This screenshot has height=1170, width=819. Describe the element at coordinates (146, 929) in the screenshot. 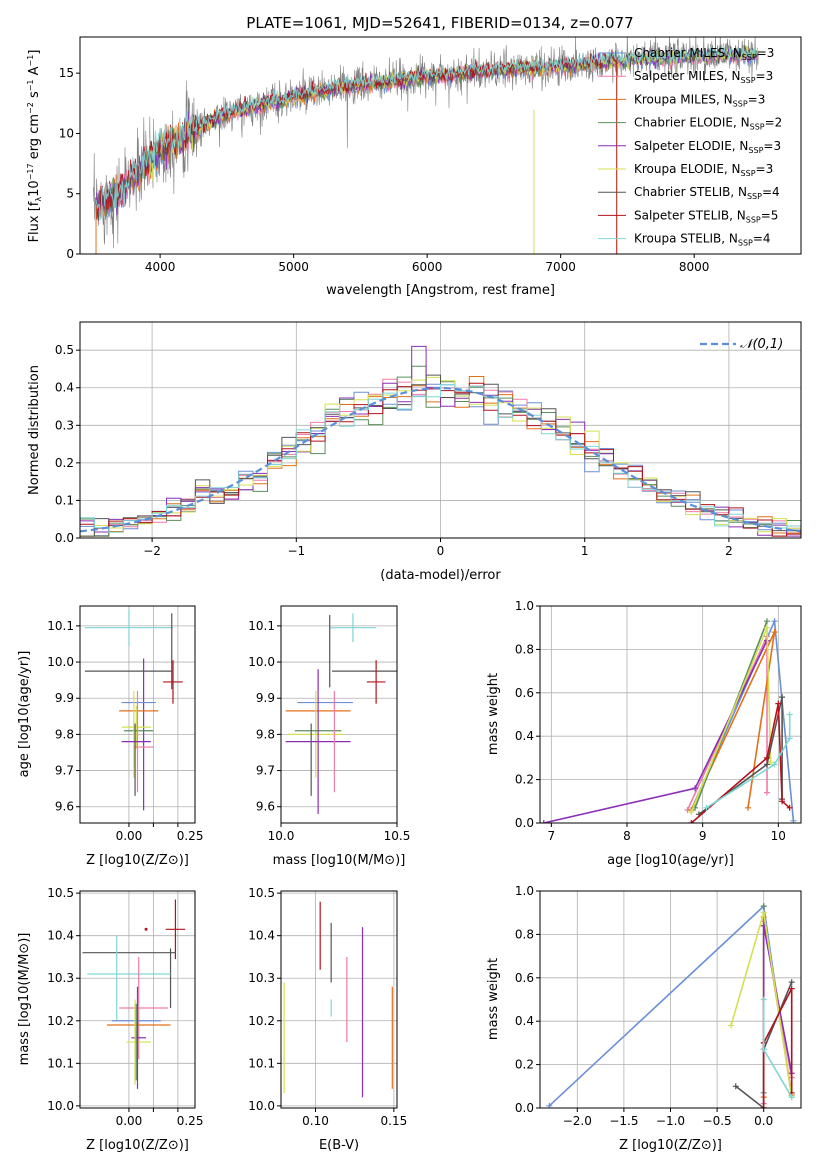

I see `point-marker` at that location.